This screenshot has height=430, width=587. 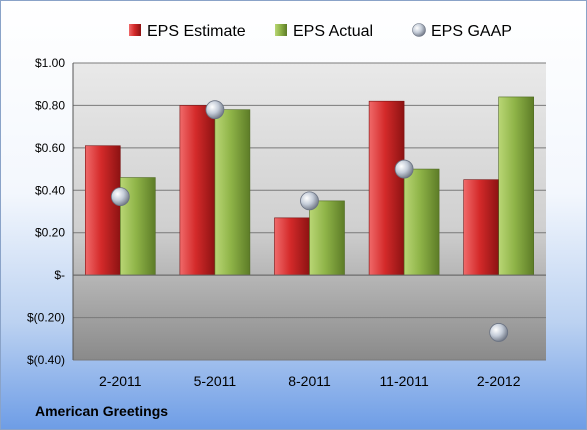 What do you see at coordinates (499, 381) in the screenshot?
I see `x-tick-label: 2-2012` at bounding box center [499, 381].